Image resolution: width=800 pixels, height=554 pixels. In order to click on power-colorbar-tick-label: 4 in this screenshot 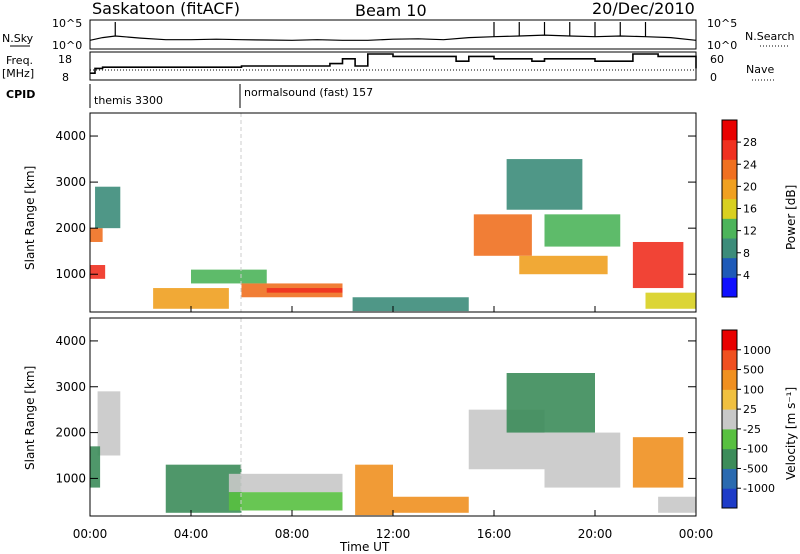, I will do `click(746, 275)`.